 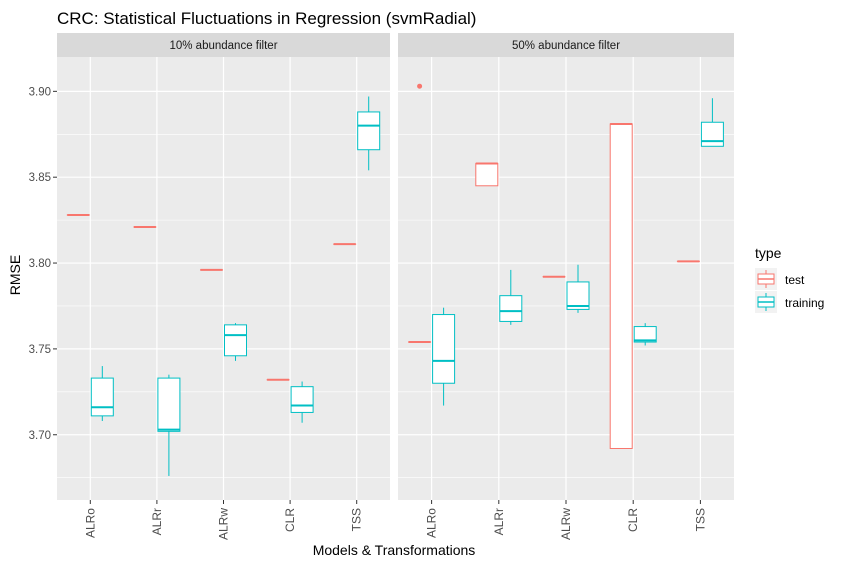 What do you see at coordinates (40, 350) in the screenshot?
I see `y-tick-label: 3.75` at bounding box center [40, 350].